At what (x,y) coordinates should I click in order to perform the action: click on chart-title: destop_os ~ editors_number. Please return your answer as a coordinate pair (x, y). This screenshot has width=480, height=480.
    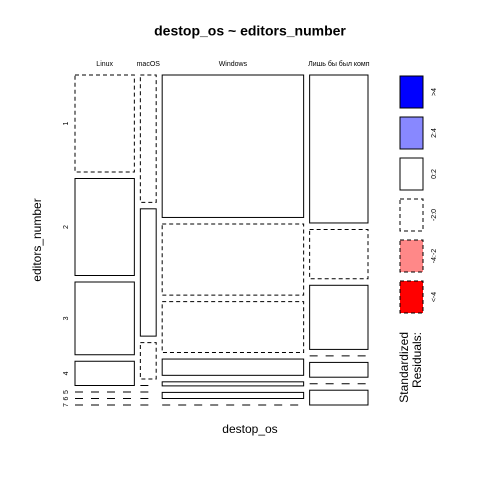
    Looking at the image, I should click on (250, 31).